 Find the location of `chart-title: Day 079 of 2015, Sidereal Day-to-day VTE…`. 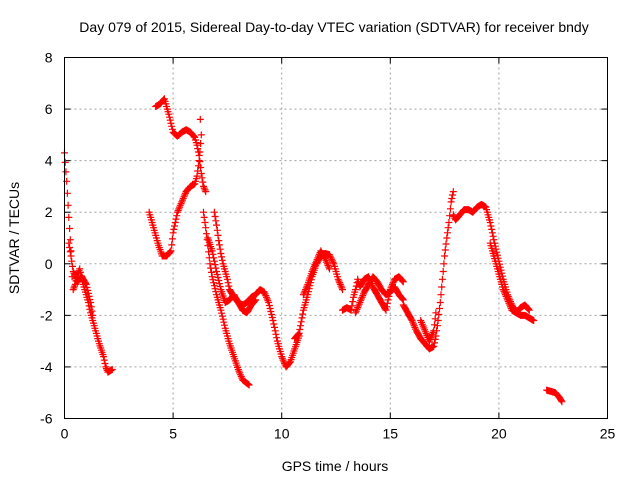

chart-title: Day 079 of 2015, Sidereal Day-to-day VTE… is located at coordinates (333, 27).